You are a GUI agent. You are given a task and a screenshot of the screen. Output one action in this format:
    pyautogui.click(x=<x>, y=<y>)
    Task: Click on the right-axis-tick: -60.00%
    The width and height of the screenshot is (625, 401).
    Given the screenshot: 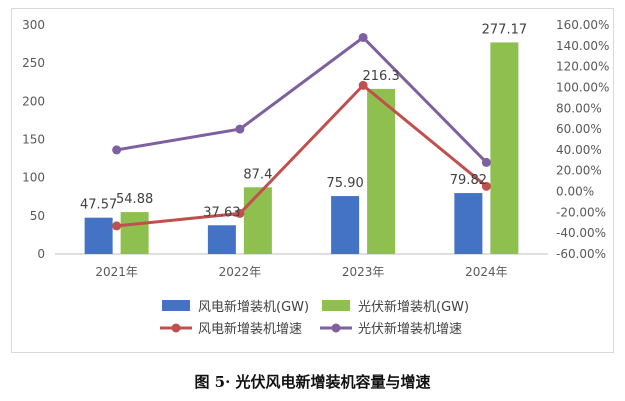 What is the action you would take?
    pyautogui.click(x=581, y=254)
    